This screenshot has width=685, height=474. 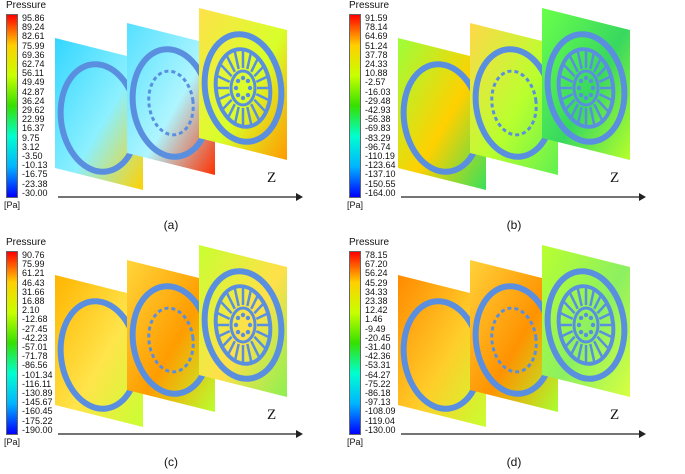 What do you see at coordinates (35, 365) in the screenshot?
I see `tick-label: -86.56` at bounding box center [35, 365].